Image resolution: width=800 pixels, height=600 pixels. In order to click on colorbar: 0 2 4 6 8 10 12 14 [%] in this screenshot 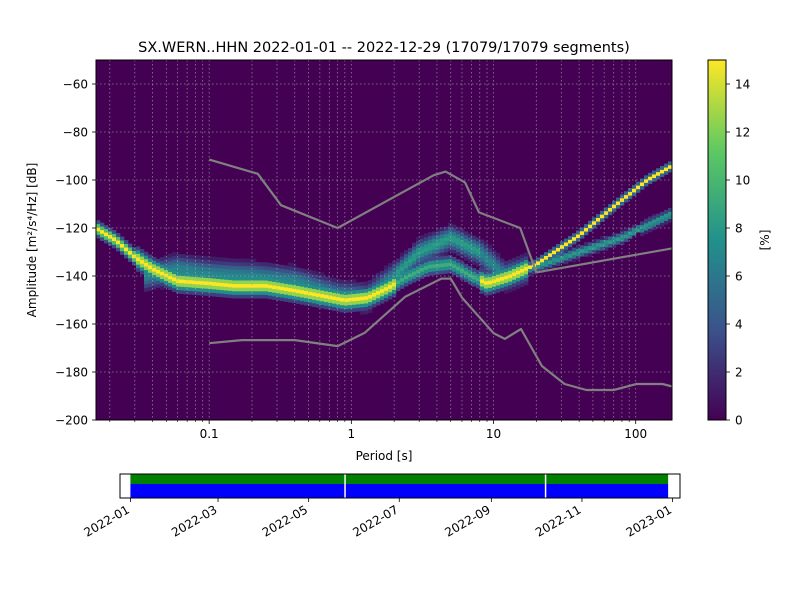, I will do `click(739, 243)`.